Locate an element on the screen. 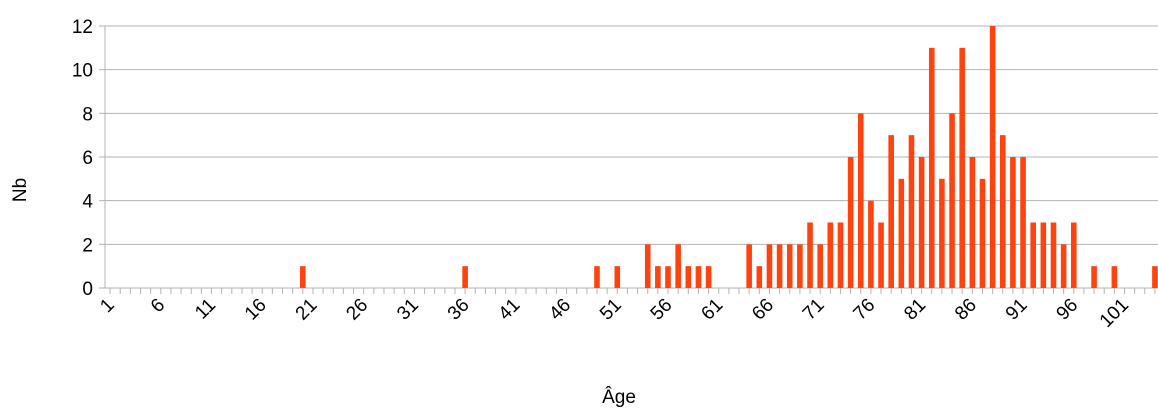 This screenshot has height=410, width=1158. x-tick-label: 31 is located at coordinates (408, 310).